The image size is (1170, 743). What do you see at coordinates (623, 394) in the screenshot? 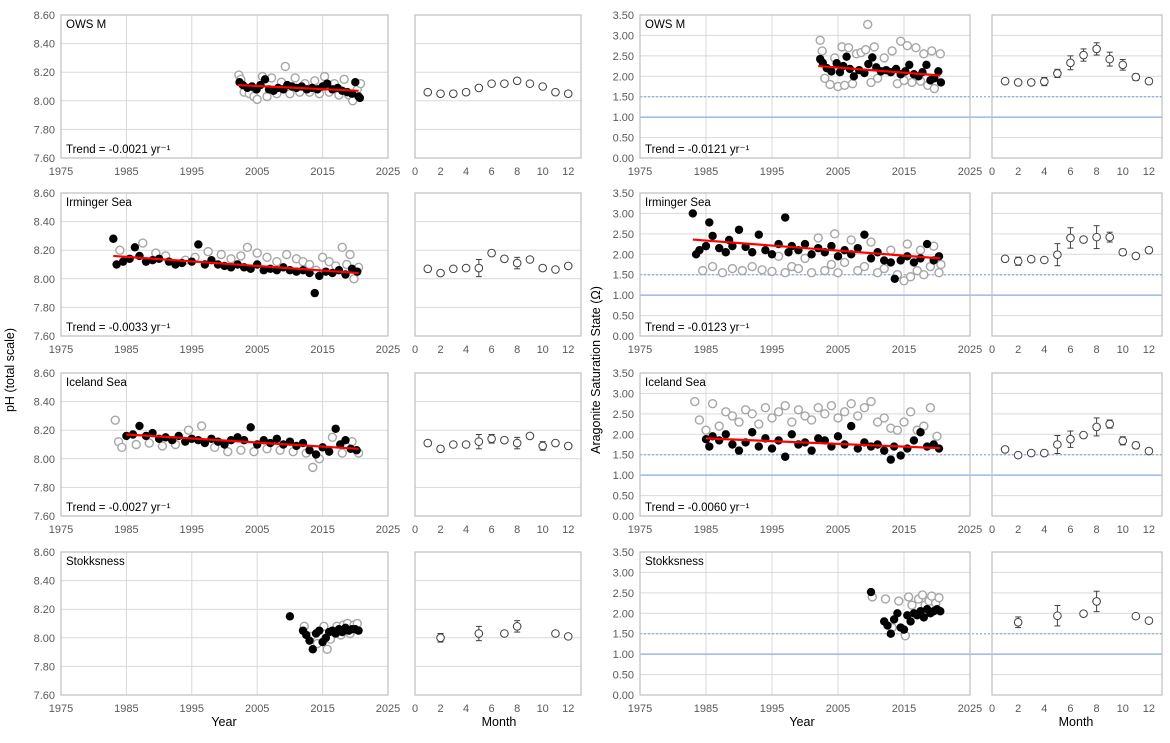
I see `aragonite-iceland-sea-y-tick-label: 3.00` at bounding box center [623, 394].